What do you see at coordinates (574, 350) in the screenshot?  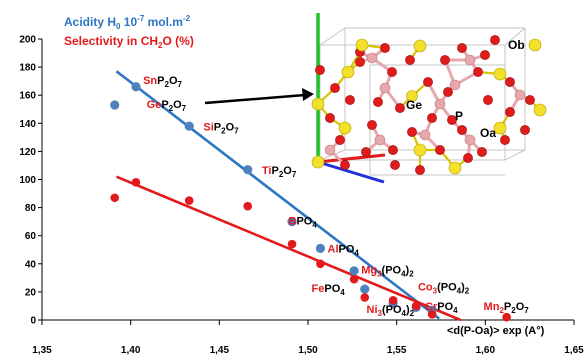 I see `x-tick-label: 1,65` at bounding box center [574, 350].